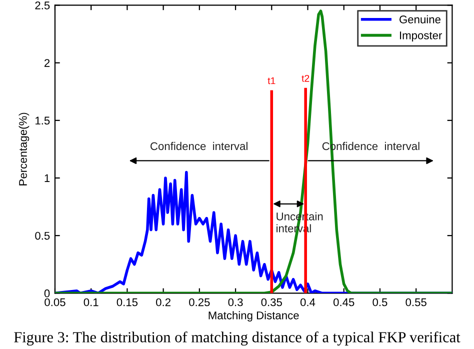  What do you see at coordinates (91, 302) in the screenshot?
I see `x-tick-label: 0.1` at bounding box center [91, 302].